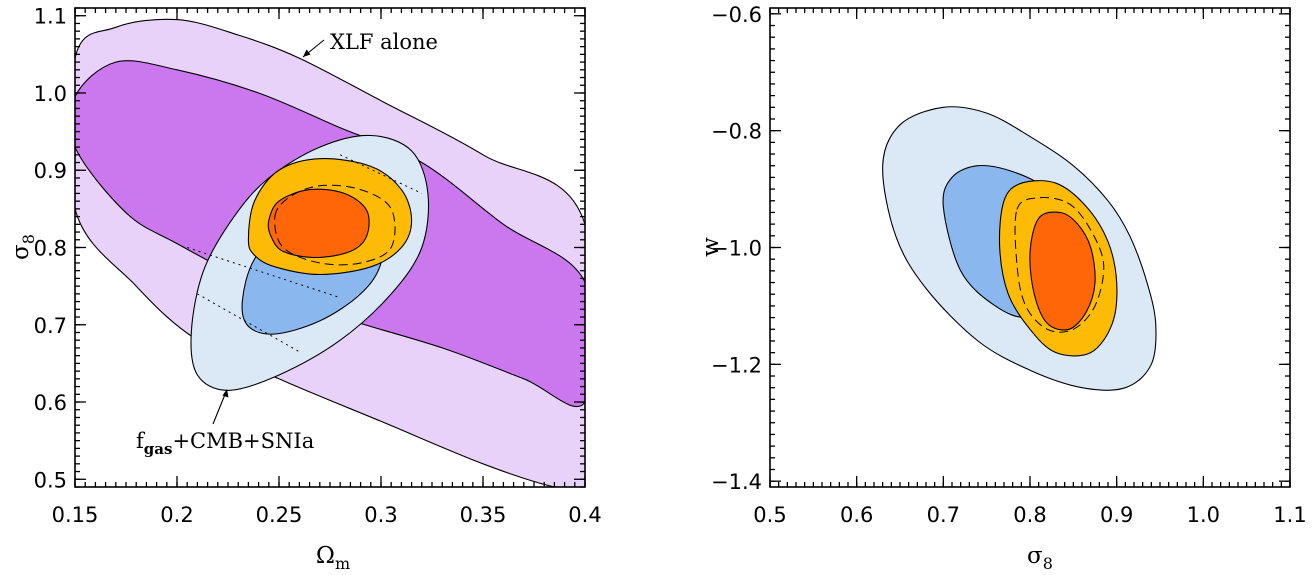 This screenshot has height=575, width=1315. I want to click on dotted-line, so click(248, 323).